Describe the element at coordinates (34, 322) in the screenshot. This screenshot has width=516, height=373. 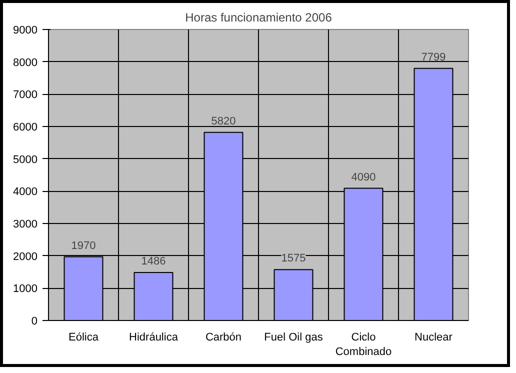
I see `y-tick-label: 0` at that location.